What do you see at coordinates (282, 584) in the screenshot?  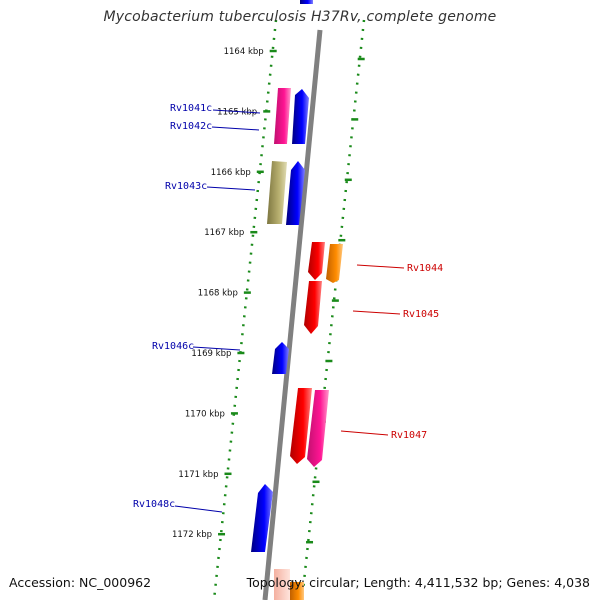 I see `gene-bottom-pale` at bounding box center [282, 584].